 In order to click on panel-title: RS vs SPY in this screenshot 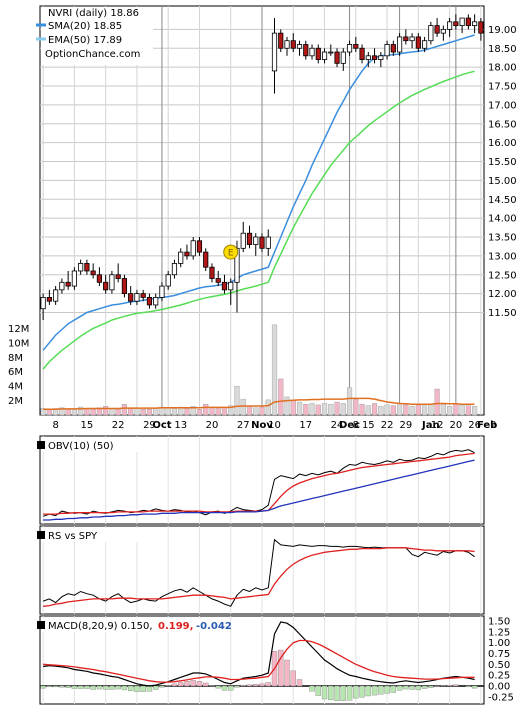, I will do `click(73, 536)`.